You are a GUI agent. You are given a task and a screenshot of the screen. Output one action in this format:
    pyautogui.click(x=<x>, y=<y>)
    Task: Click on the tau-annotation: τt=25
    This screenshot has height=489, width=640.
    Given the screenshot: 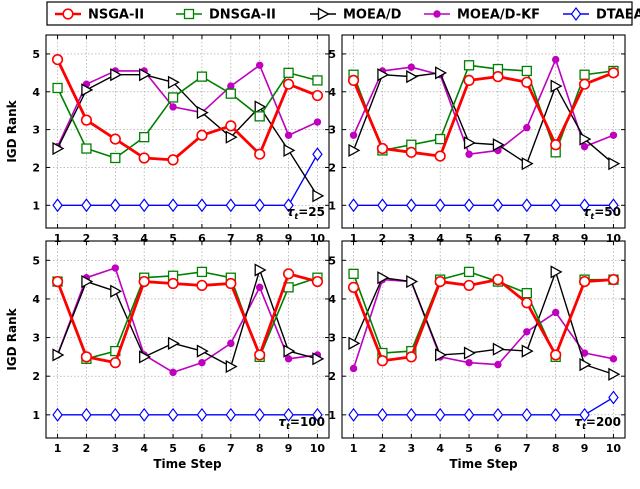 What is the action you would take?
    pyautogui.click(x=306, y=213)
    